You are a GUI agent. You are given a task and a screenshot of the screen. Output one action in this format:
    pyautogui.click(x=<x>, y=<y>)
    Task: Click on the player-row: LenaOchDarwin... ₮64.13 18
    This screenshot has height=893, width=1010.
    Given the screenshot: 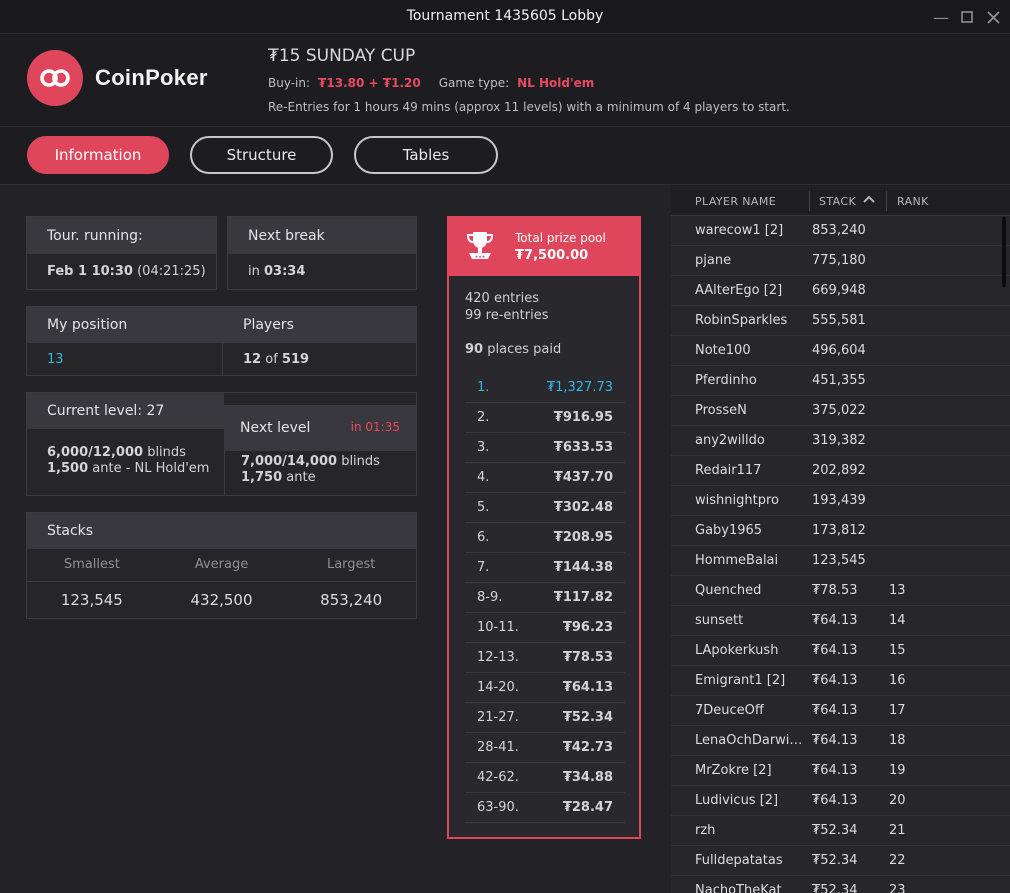 What is the action you would take?
    pyautogui.click(x=840, y=741)
    